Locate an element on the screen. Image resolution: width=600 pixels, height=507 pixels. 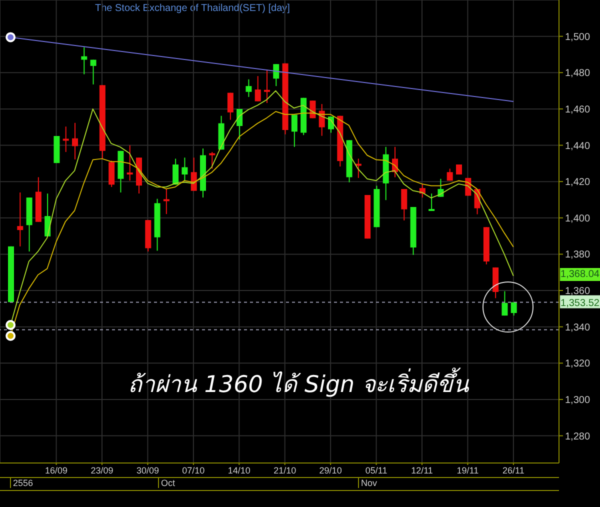
x-tick-label: 16/09 is located at coordinates (56, 470).